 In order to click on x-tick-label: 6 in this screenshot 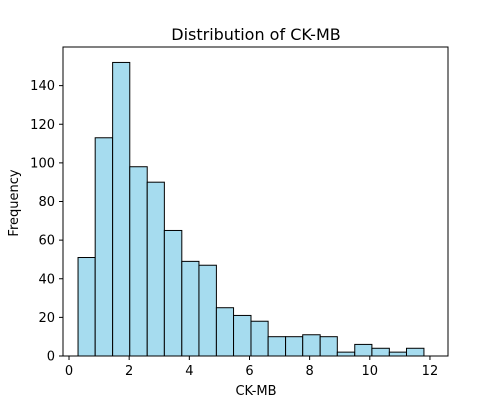, I will do `click(249, 371)`.